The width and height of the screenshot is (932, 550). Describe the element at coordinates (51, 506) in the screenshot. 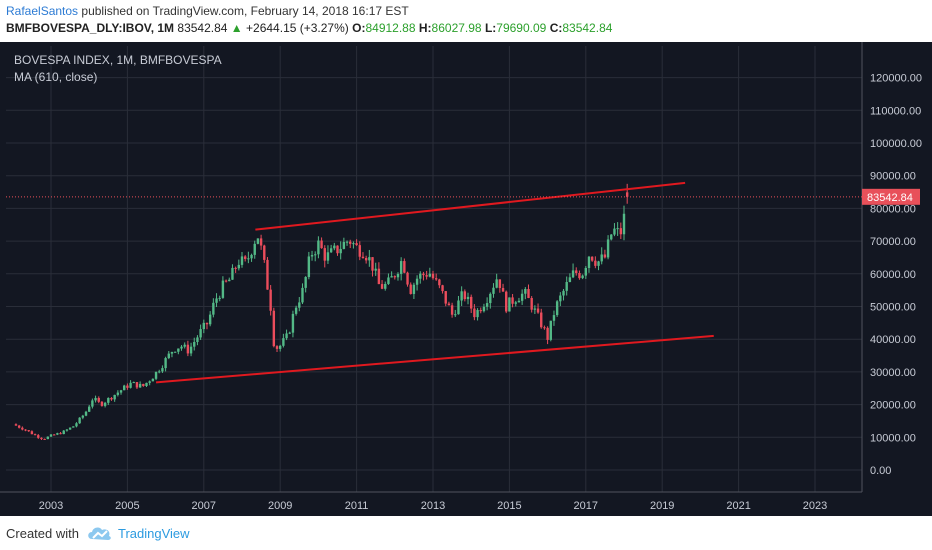

I see `x-tick-label: 2003` at that location.